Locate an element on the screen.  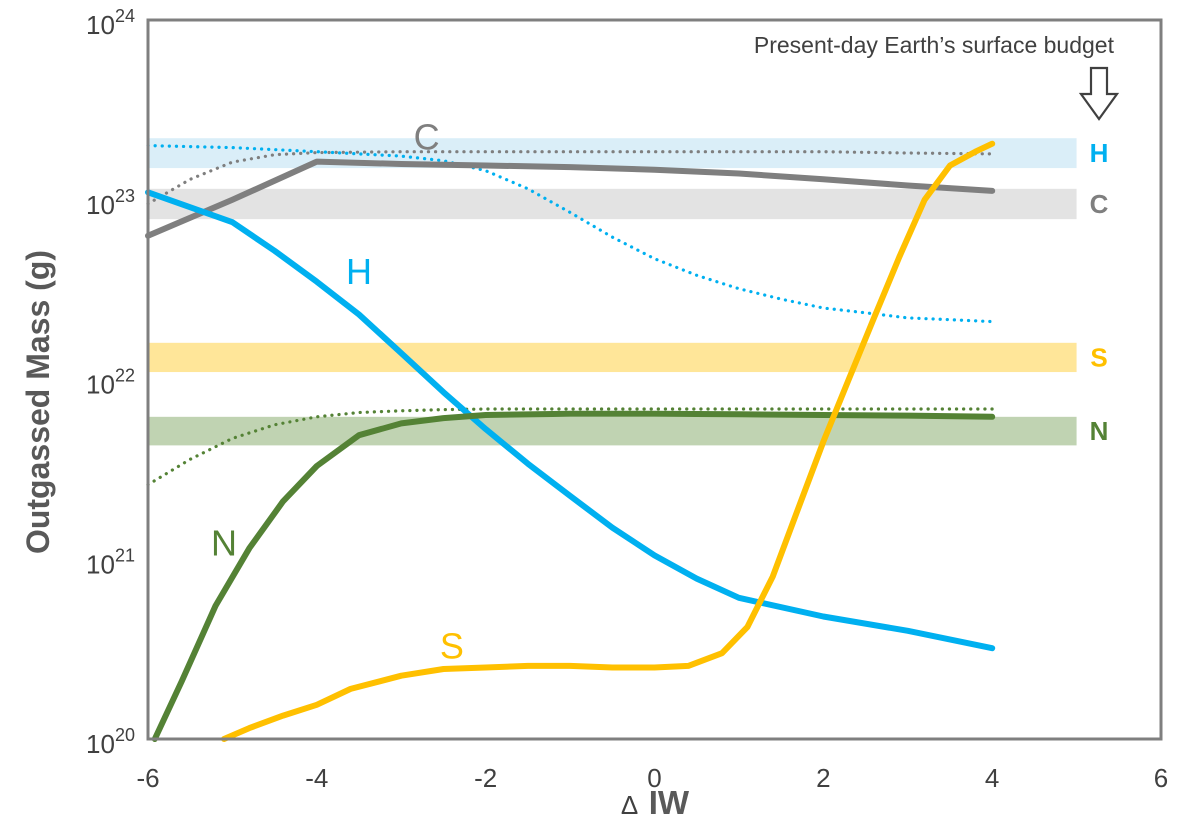
x-axis-title-main: IW is located at coordinates (669, 802).